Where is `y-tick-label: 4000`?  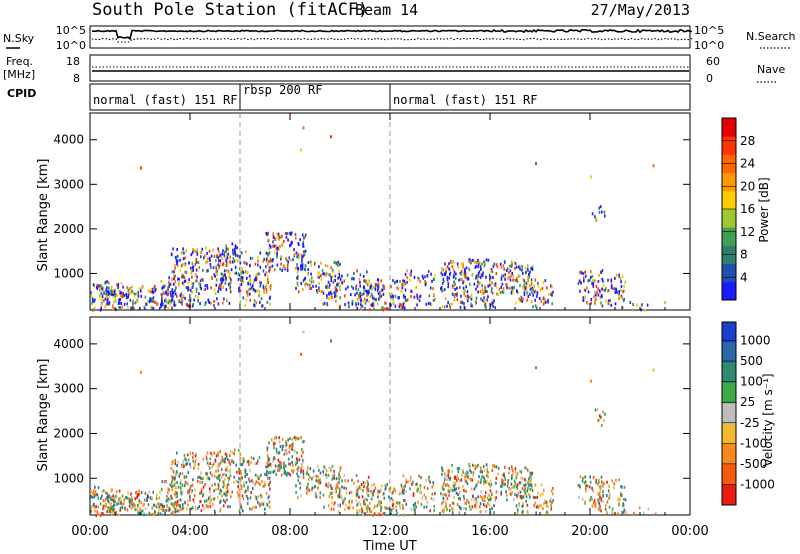 y-tick-label: 4000 is located at coordinates (68, 140).